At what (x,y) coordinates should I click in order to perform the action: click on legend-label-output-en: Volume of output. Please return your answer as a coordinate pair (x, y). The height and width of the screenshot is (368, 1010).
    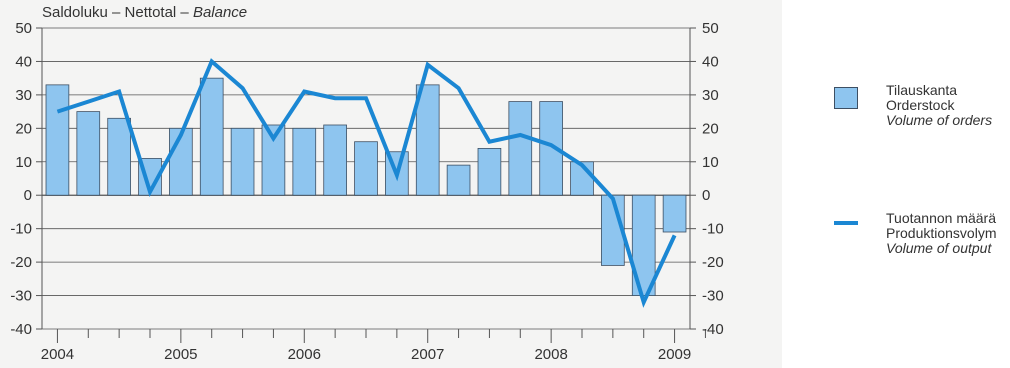
    Looking at the image, I should click on (939, 248).